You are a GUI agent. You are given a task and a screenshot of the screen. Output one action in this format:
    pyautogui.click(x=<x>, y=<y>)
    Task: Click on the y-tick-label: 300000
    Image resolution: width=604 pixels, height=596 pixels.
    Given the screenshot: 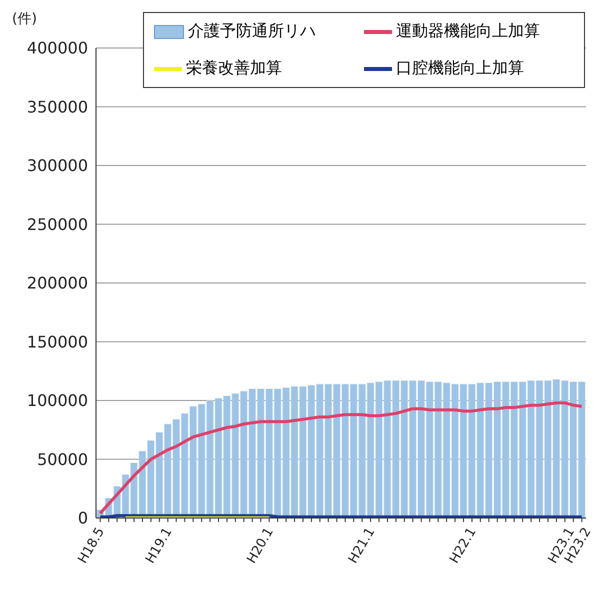 What is the action you would take?
    pyautogui.click(x=57, y=166)
    